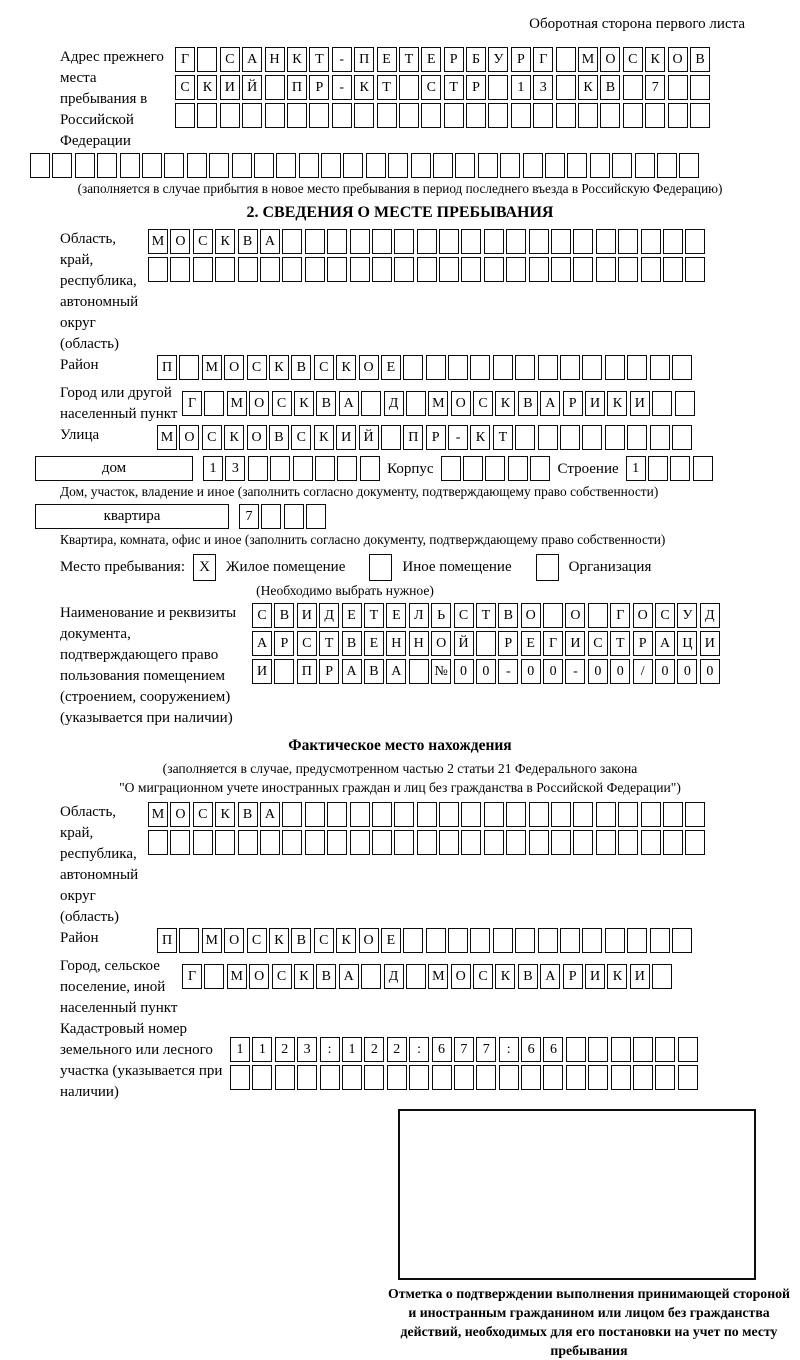 This screenshot has height=1360, width=800. Describe the element at coordinates (543, 59) in the screenshot. I see `char-cell: Г` at that location.